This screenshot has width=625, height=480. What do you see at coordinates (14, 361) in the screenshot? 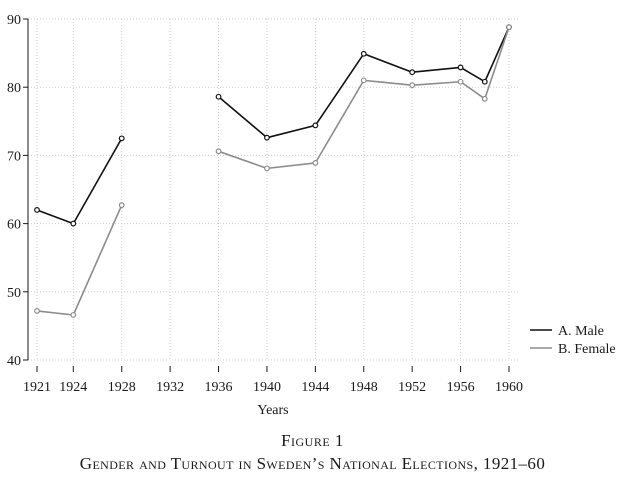
I see `y-tick-label: 40` at bounding box center [14, 361].